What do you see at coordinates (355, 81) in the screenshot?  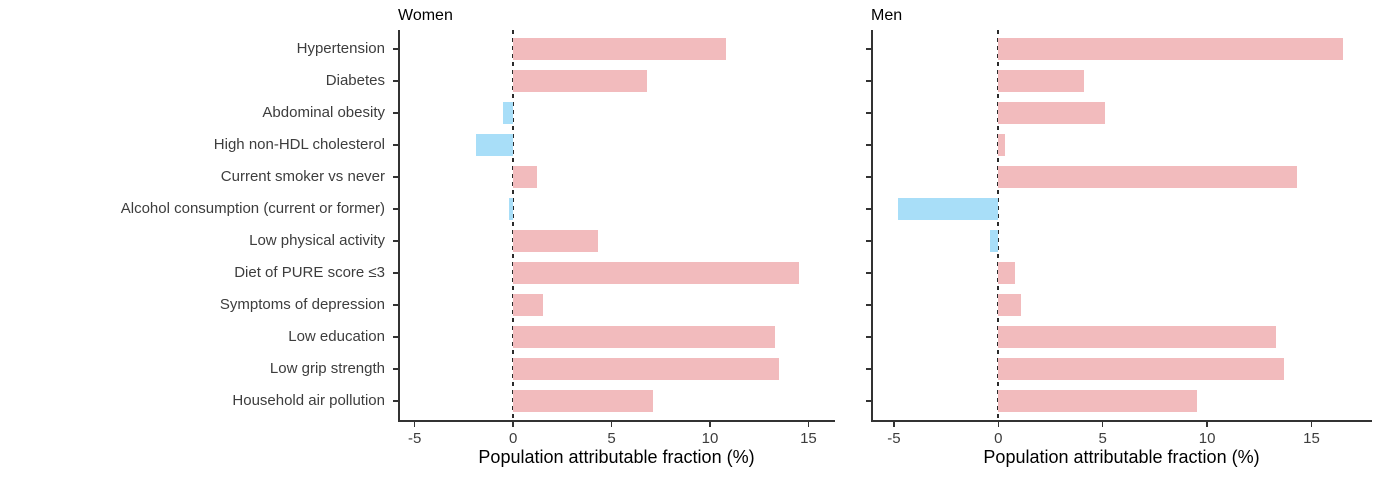 I see `y-axis-label-diabetes: Diabetes` at bounding box center [355, 81].